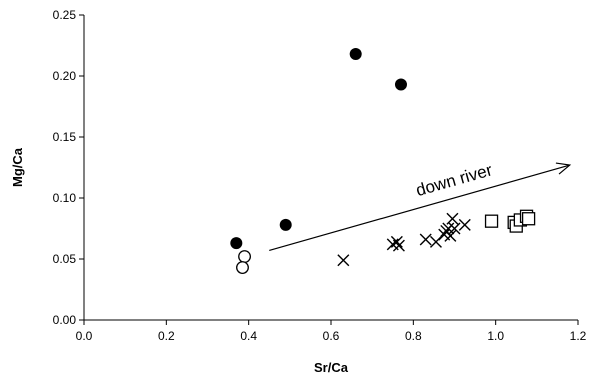 The height and width of the screenshot is (377, 594). Describe the element at coordinates (248, 336) in the screenshot. I see `x-tick-label: 0.4` at that location.